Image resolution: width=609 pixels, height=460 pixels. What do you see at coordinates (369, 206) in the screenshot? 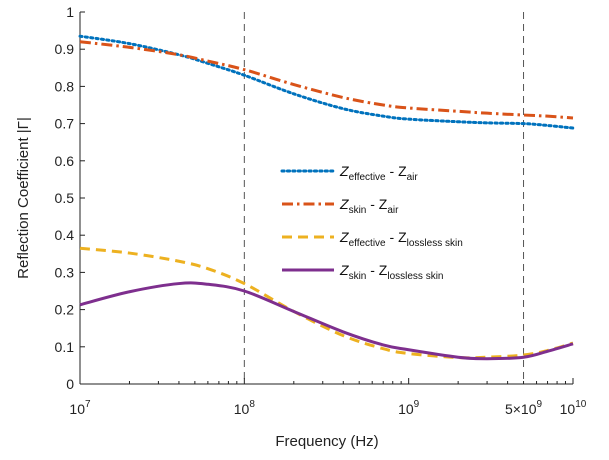
I see `legend-label: Zskin - Zair` at bounding box center [369, 206].